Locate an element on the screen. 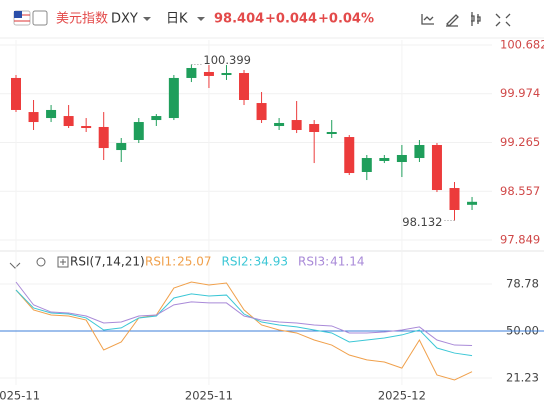  legend-name: RSI1 is located at coordinates (158, 262).